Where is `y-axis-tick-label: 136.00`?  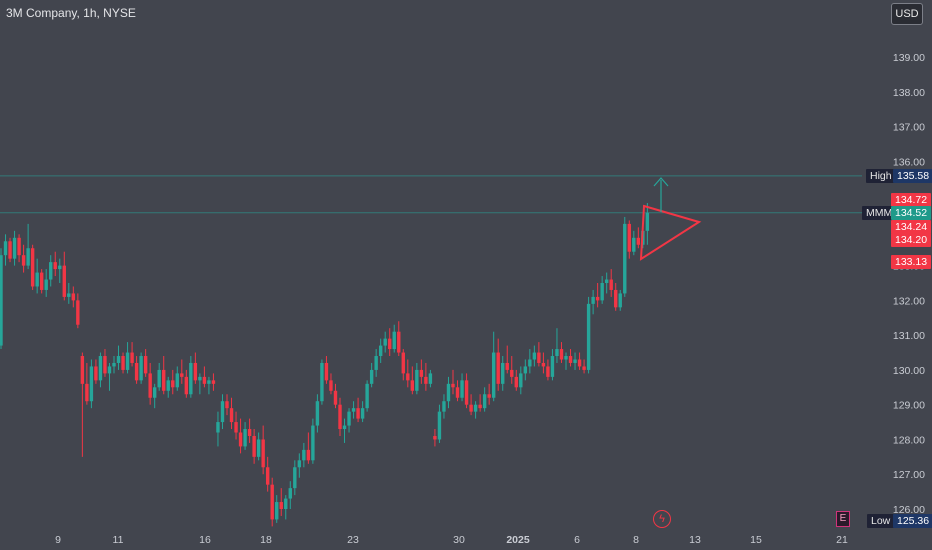
y-axis-tick-label: 136.00 is located at coordinates (909, 162).